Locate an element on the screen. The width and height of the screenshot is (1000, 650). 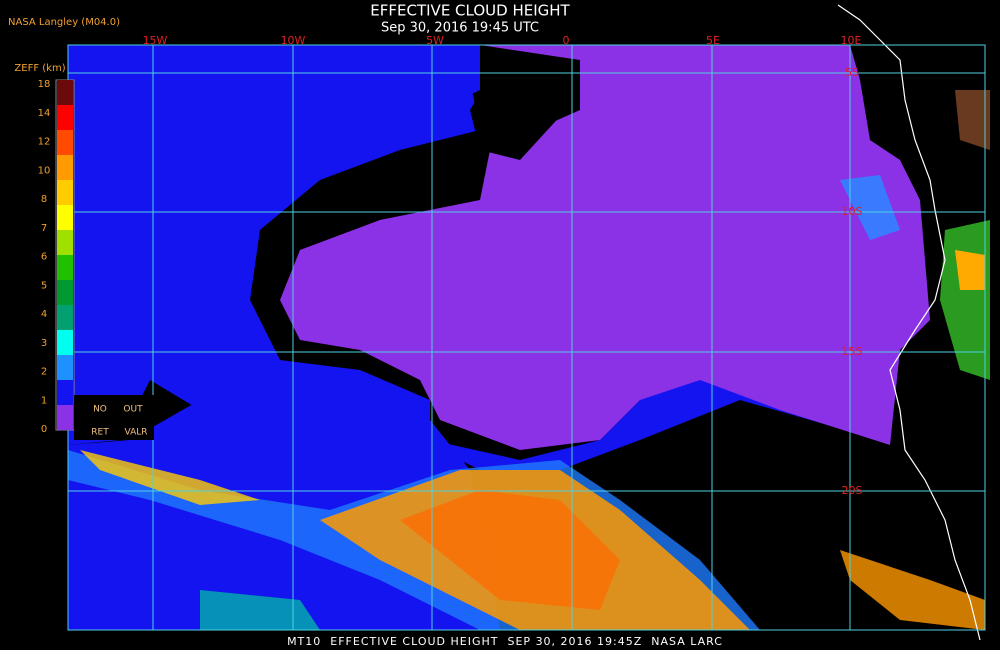
colorbar-label: 4 is located at coordinates (44, 314).